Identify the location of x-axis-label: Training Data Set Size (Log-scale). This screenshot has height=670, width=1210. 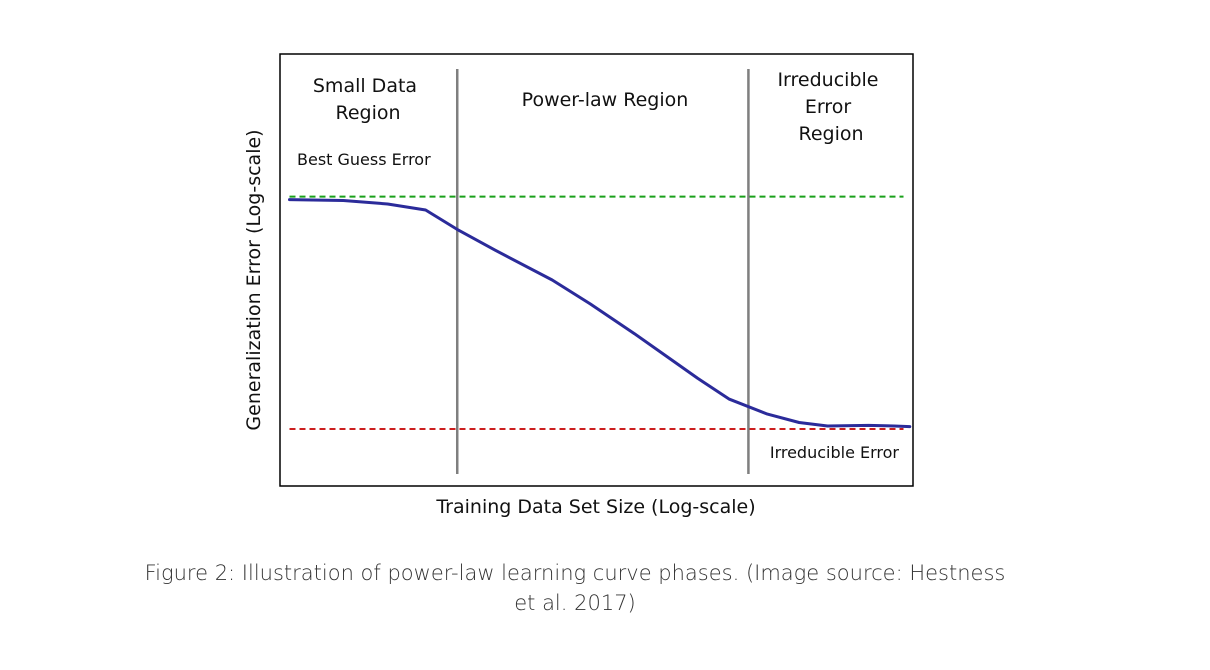
(595, 507).